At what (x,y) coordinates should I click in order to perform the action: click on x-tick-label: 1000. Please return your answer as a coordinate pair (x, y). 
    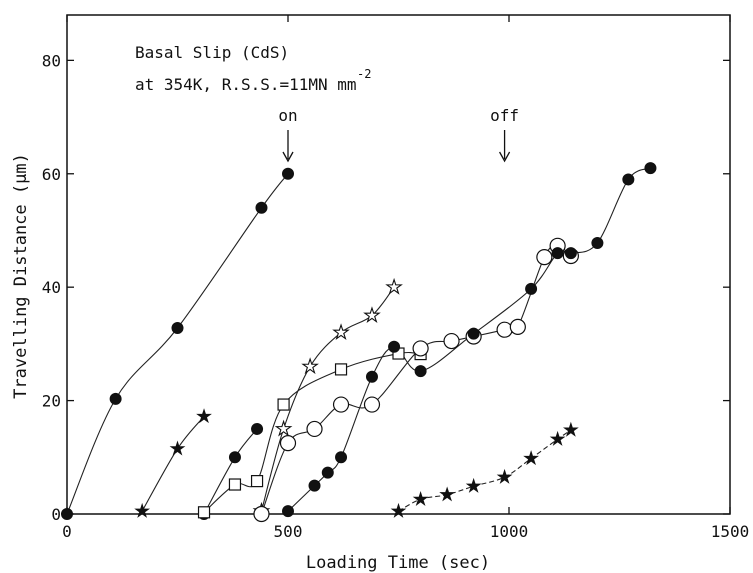
    Looking at the image, I should click on (509, 531).